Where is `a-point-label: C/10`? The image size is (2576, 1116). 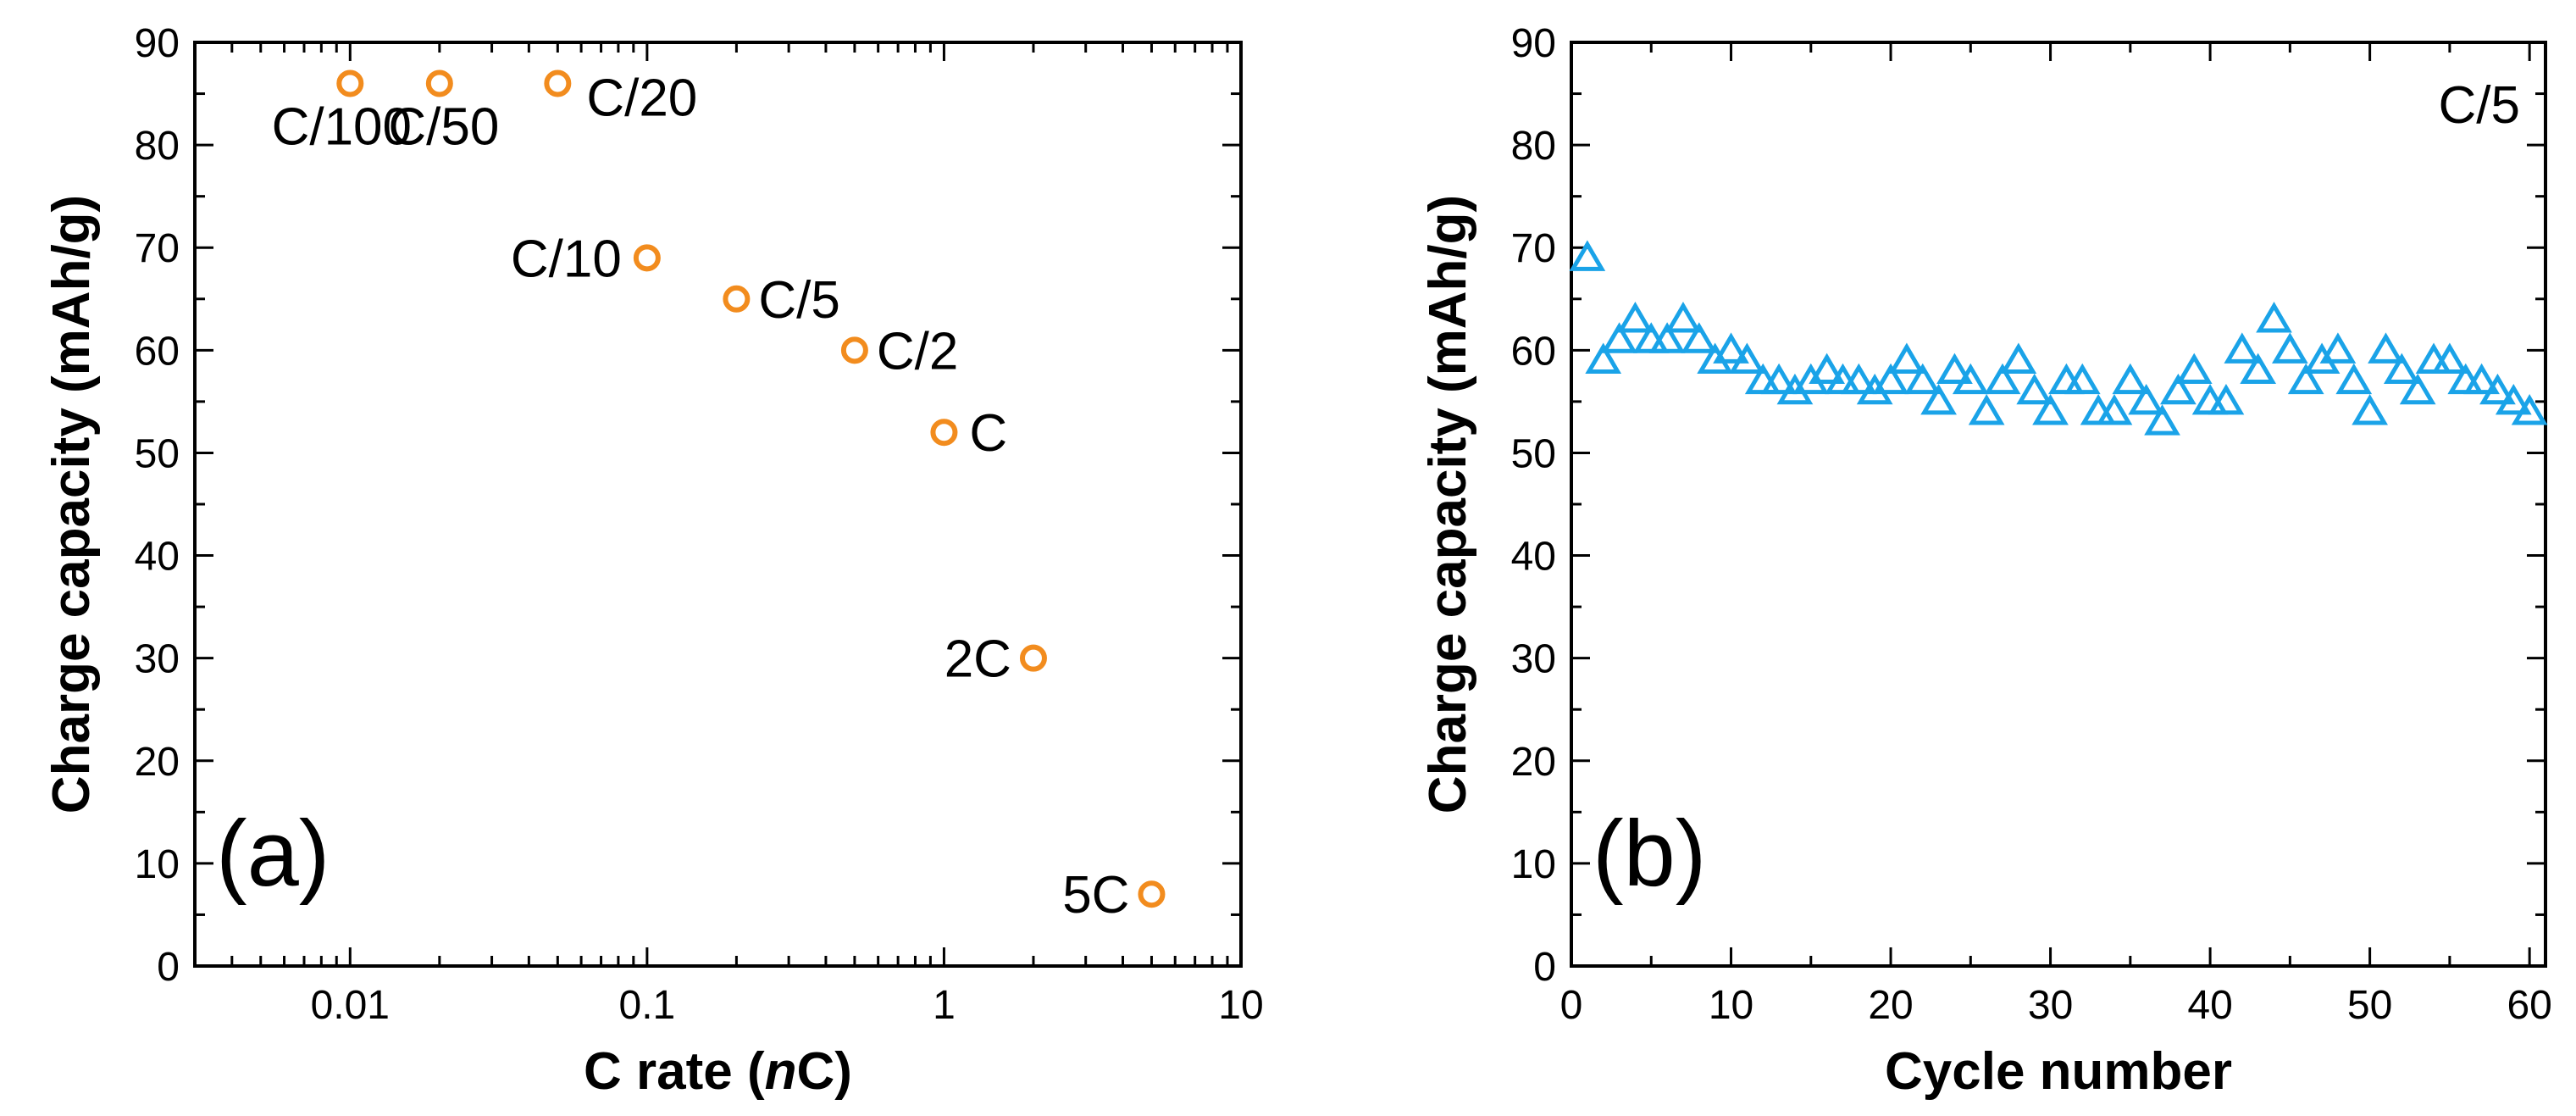 a-point-label: C/10 is located at coordinates (566, 259).